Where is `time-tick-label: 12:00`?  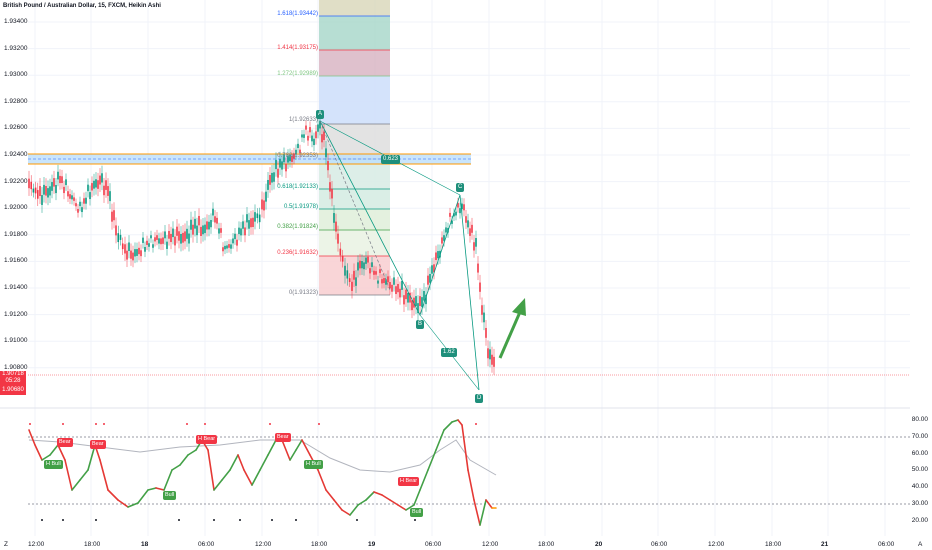 time-tick-label: 12:00 is located at coordinates (36, 544).